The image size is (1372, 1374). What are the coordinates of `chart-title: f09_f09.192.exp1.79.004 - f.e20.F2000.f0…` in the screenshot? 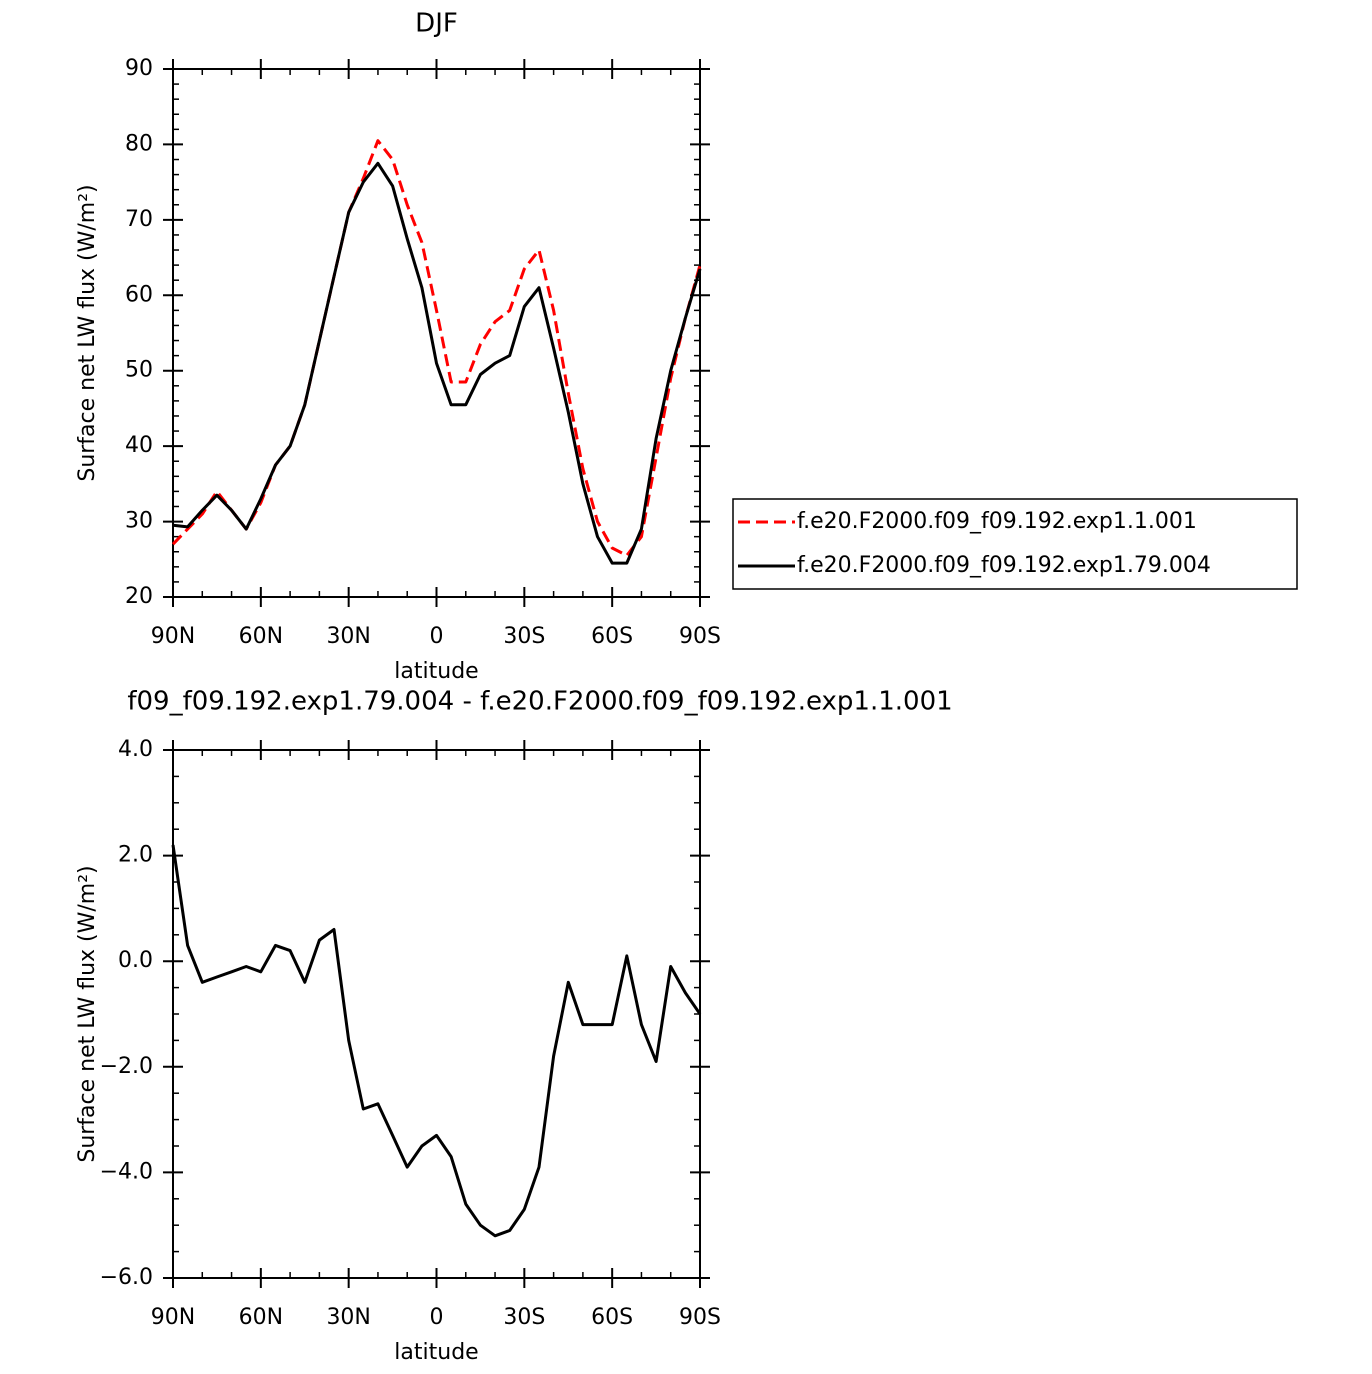 It's located at (539, 702).